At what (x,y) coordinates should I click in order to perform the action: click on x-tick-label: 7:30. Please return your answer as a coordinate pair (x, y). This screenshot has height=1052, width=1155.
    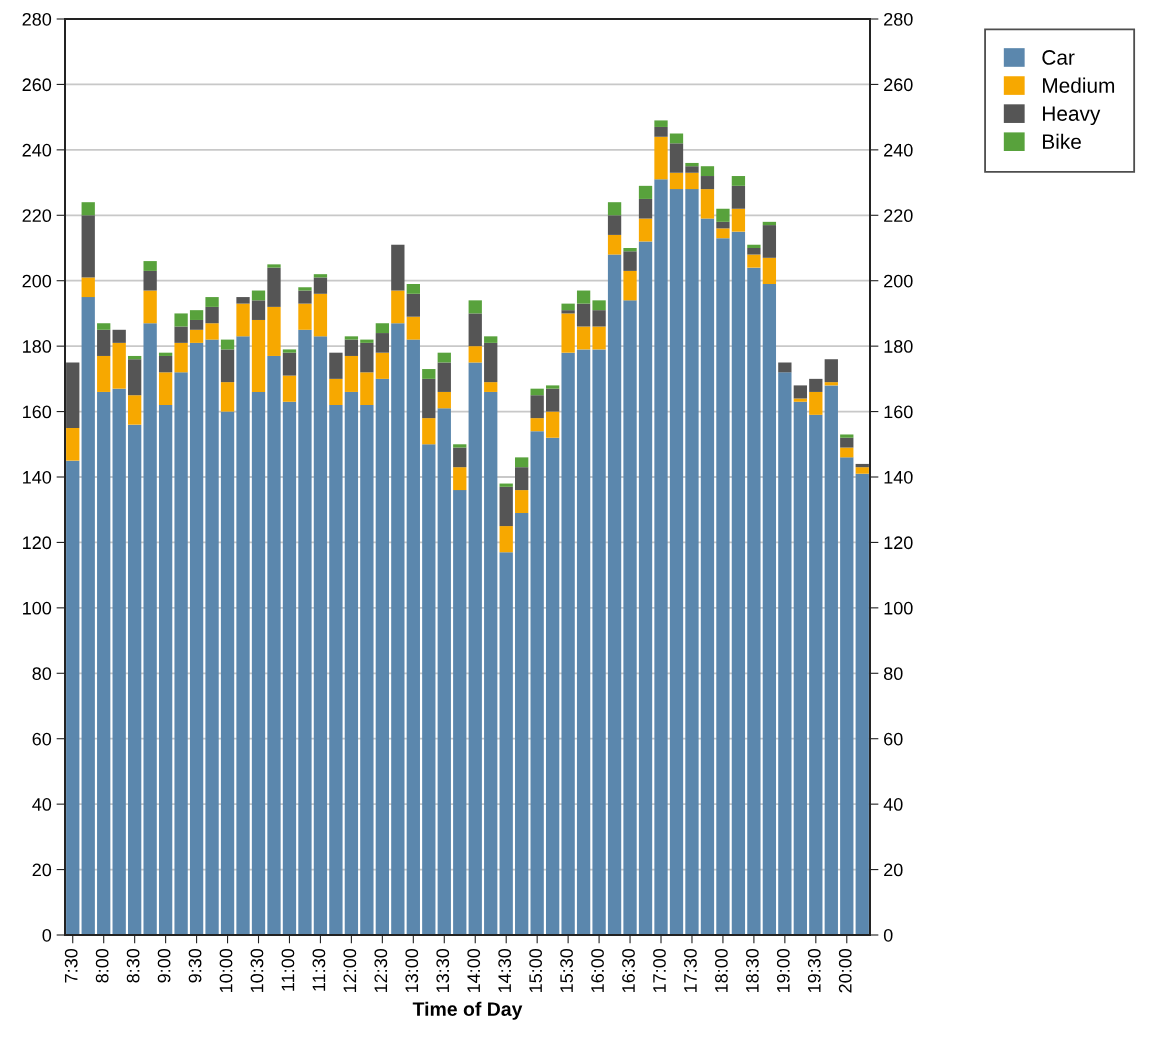
    Looking at the image, I should click on (71, 965).